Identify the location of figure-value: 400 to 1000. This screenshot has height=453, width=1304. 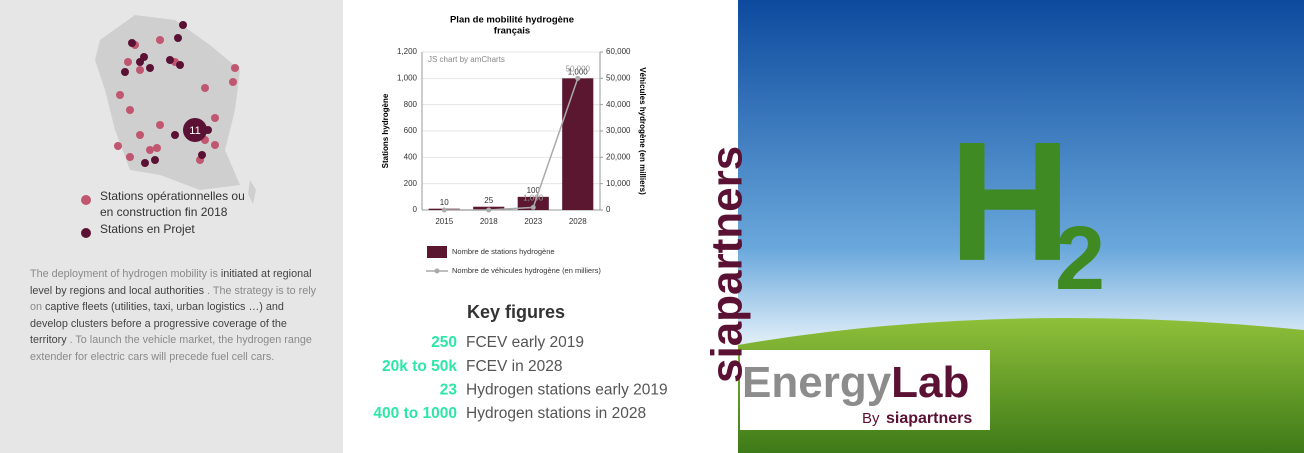
(415, 413).